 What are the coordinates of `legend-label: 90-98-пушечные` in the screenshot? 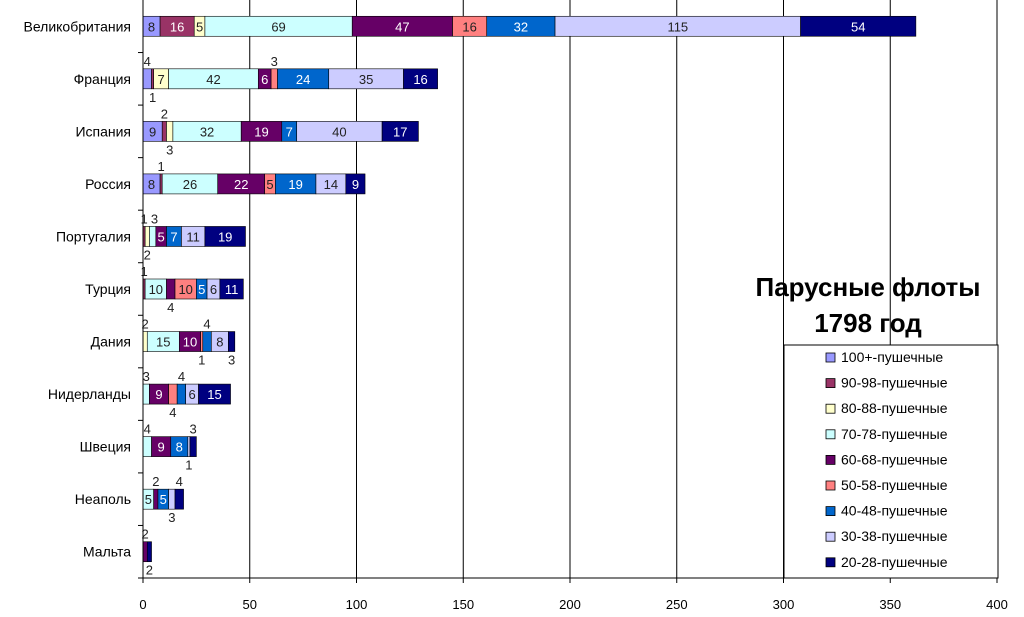 It's located at (894, 383).